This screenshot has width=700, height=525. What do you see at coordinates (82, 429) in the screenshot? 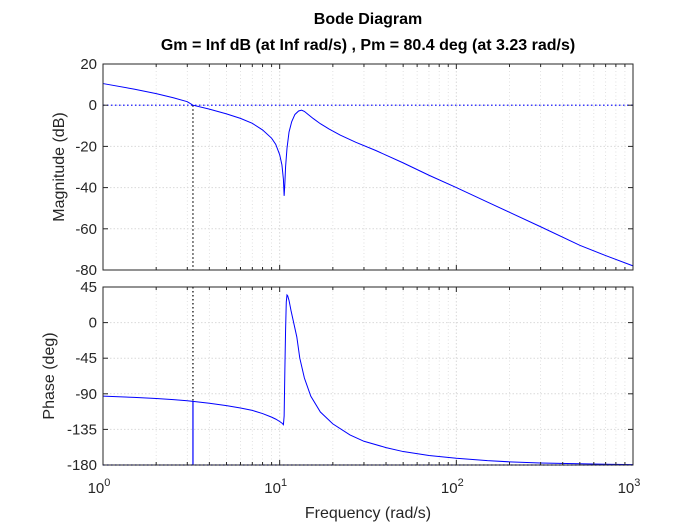
I see `phase-y-tick-label: -135` at bounding box center [82, 429].